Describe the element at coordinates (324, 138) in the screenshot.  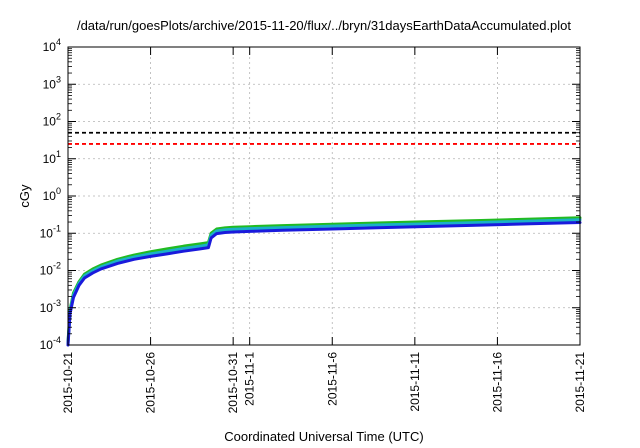
I see `threshold-layer` at that location.